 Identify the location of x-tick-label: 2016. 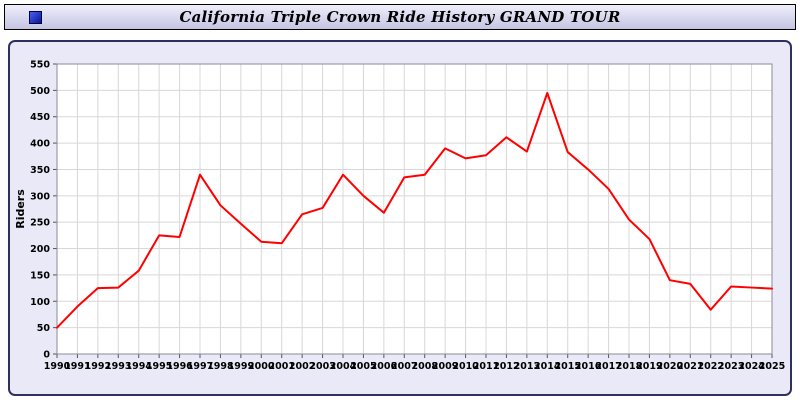
(588, 366).